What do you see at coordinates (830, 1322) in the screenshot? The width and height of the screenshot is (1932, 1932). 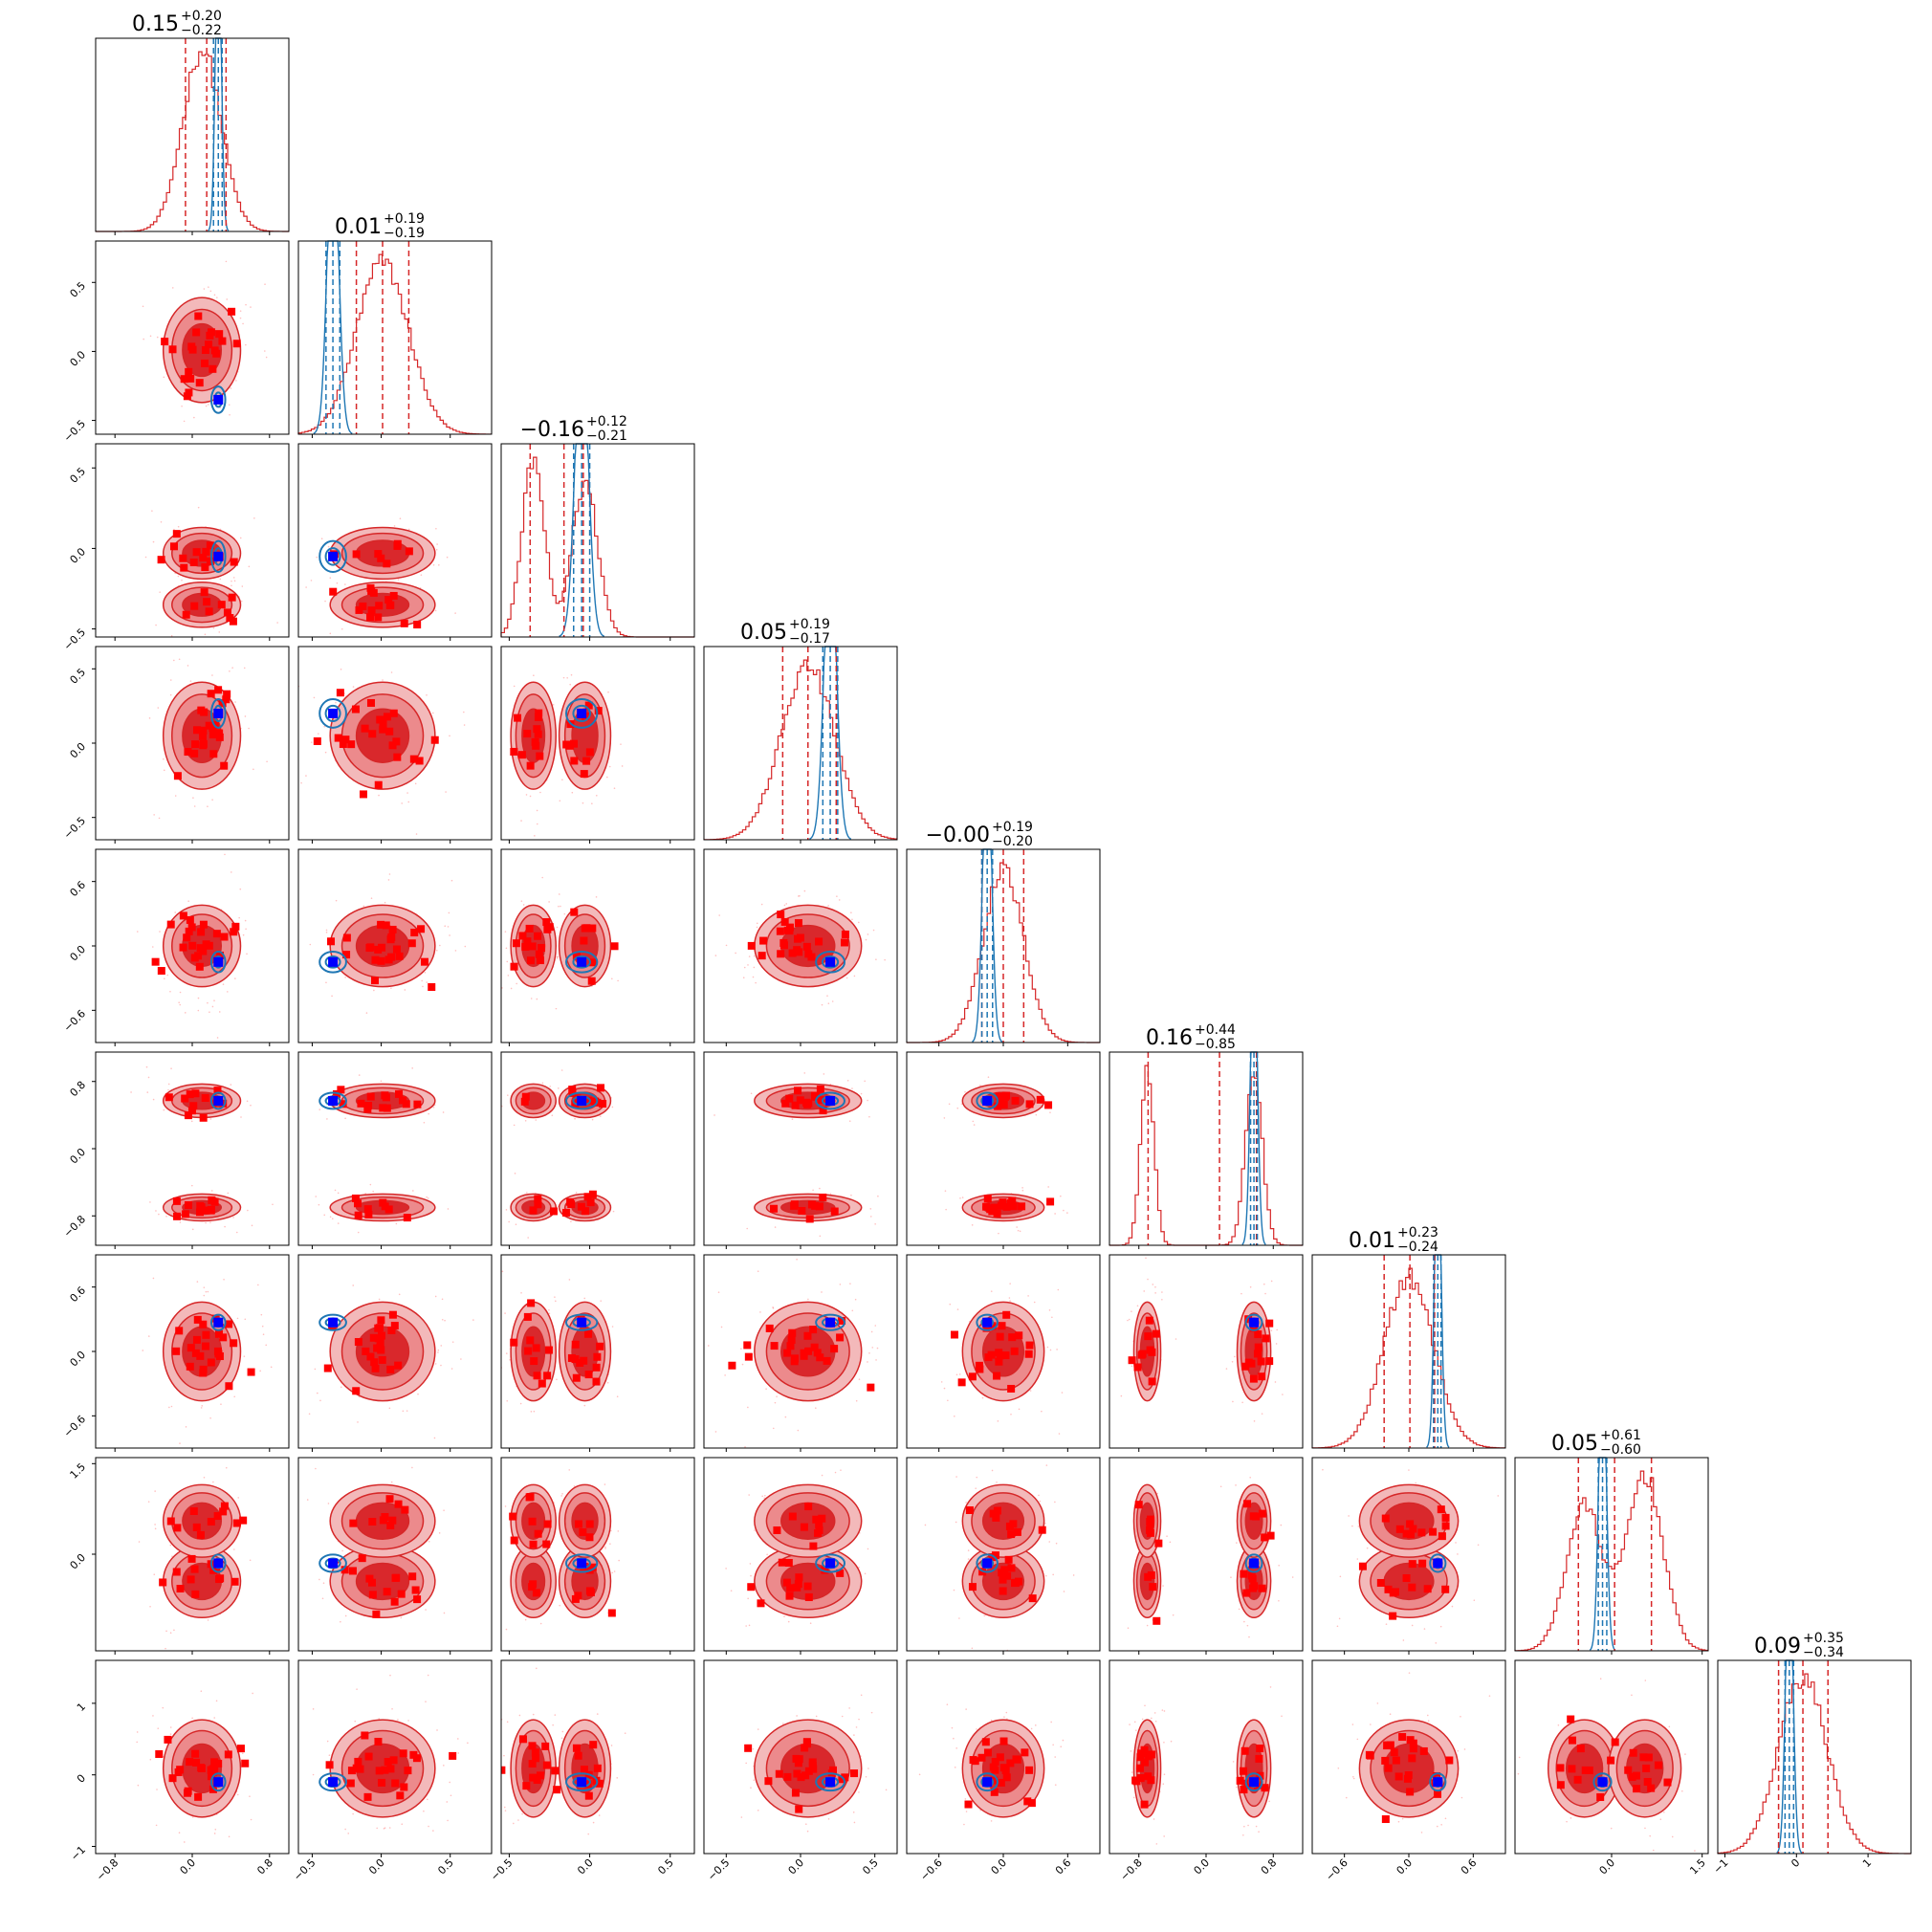 I see `blue-contour-outer` at bounding box center [830, 1322].